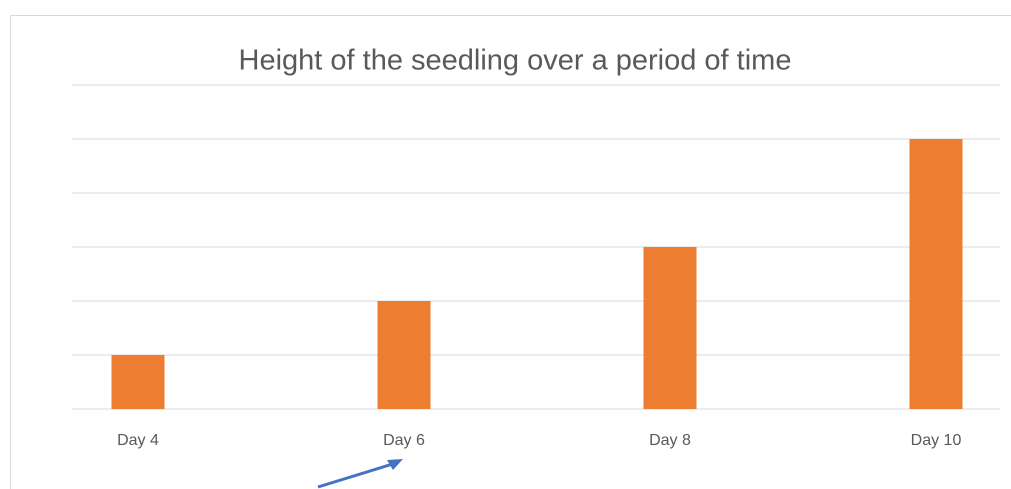  Describe the element at coordinates (404, 440) in the screenshot. I see `x-tick-label: Day 6` at that location.